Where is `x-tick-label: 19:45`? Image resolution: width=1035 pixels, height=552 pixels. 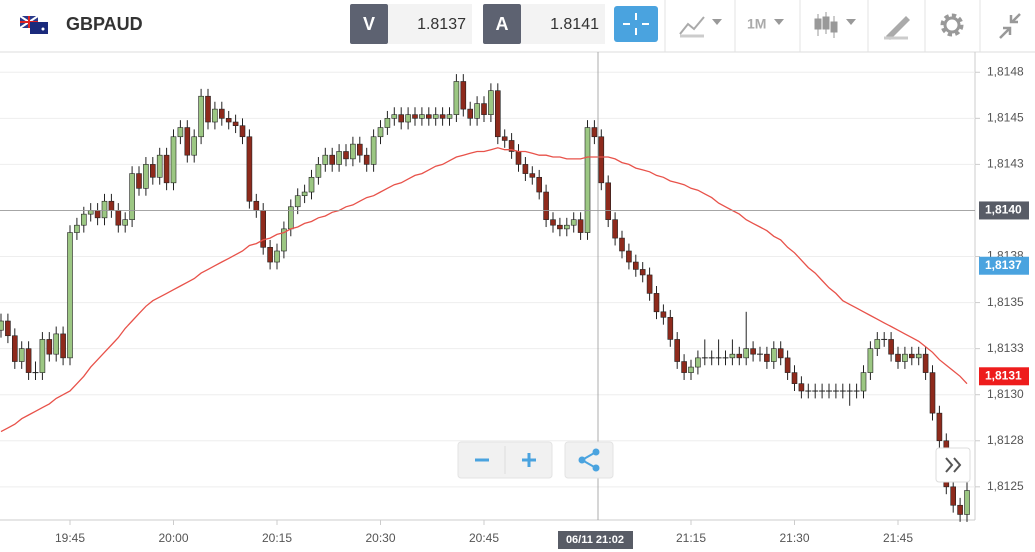 x-tick-label: 19:45 is located at coordinates (70, 538).